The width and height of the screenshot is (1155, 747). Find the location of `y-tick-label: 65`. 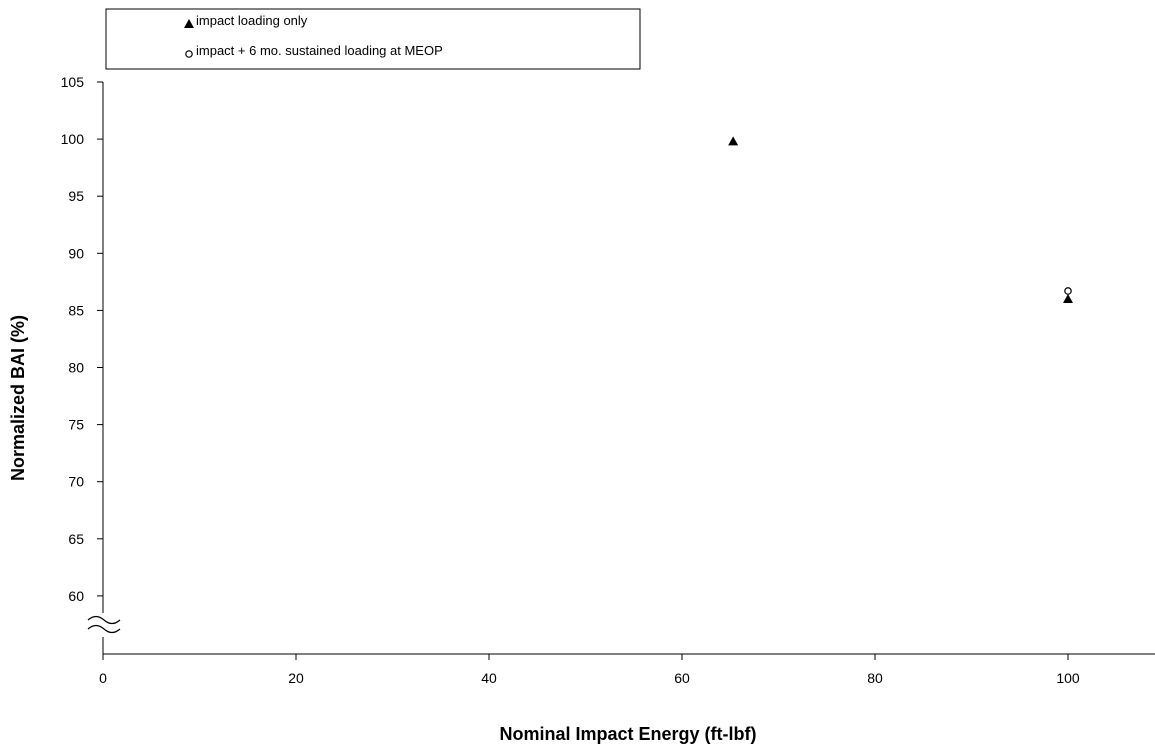

y-tick-label: 65 is located at coordinates (76, 539).